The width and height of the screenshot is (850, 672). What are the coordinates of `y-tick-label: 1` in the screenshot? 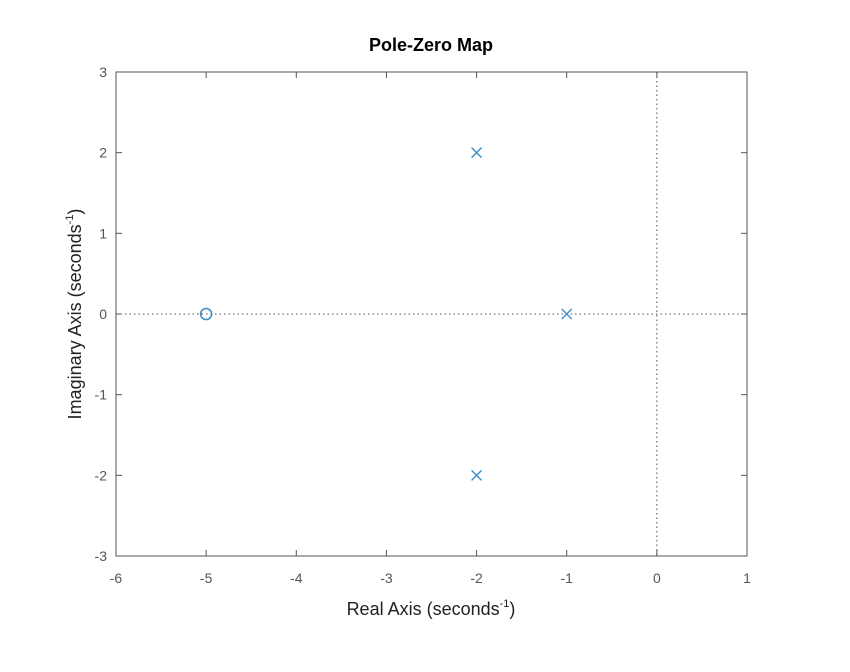 It's located at (103, 233).